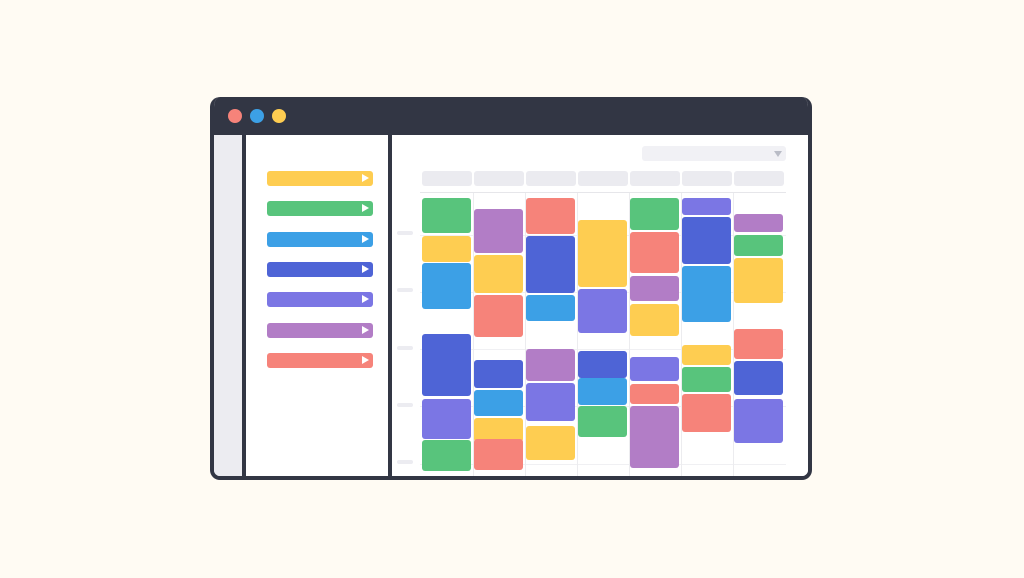  Describe the element at coordinates (320, 300) in the screenshot. I see `calendar-item-violet` at that location.